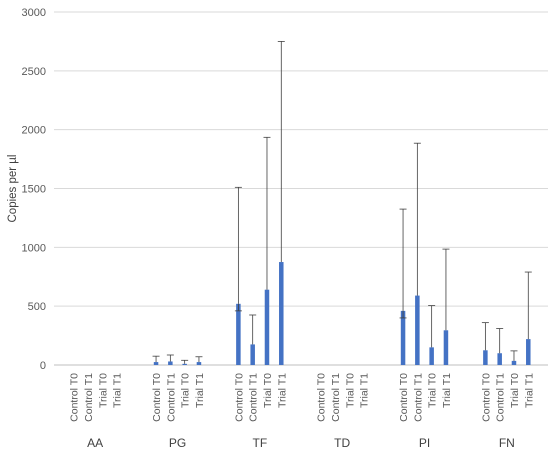 The image size is (550, 458). What do you see at coordinates (95, 443) in the screenshot?
I see `group-label: AA` at bounding box center [95, 443].